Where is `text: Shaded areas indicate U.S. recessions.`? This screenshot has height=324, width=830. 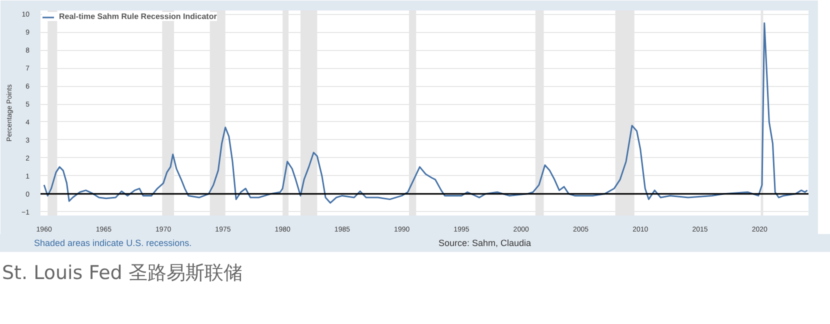 text: Shaded areas indicate U.S. recessions. is located at coordinates (113, 243).